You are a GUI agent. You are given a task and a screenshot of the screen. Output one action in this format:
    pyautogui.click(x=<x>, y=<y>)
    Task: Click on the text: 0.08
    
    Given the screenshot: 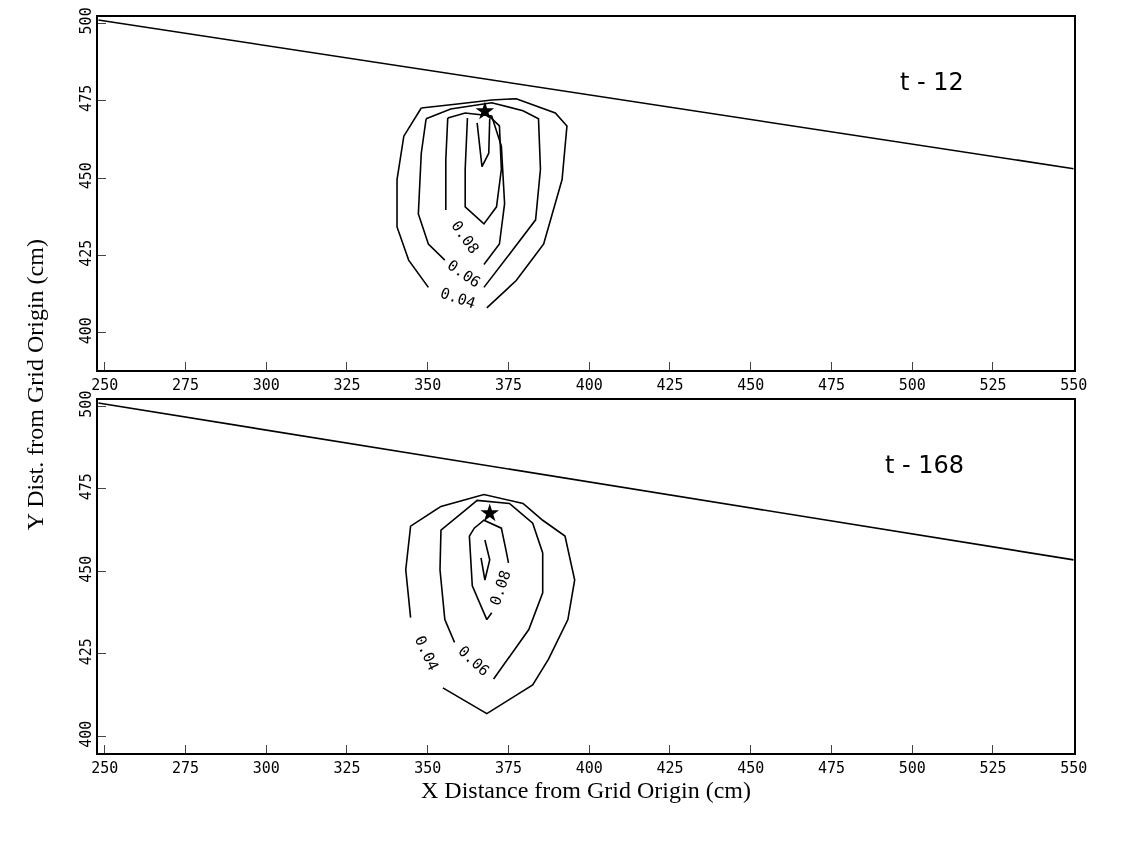 What is the action you would take?
    pyautogui.click(x=500, y=587)
    